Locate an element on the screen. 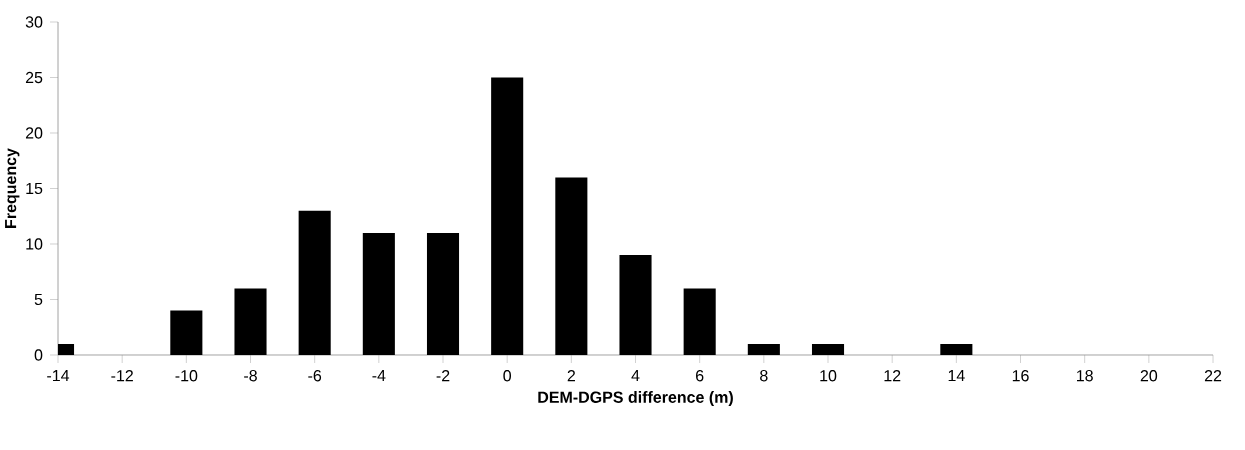  x-tick-label: -10 is located at coordinates (186, 376).